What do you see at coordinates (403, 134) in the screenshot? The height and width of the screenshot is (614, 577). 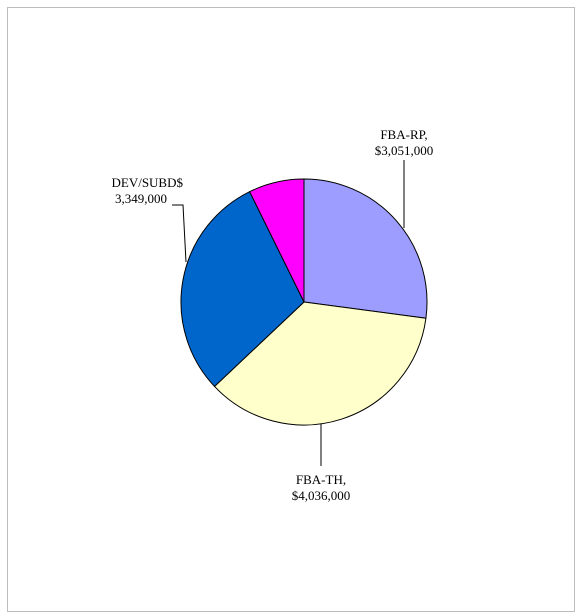 I see `slice-label-fba-rp-name: FBA-RP,` at bounding box center [403, 134].